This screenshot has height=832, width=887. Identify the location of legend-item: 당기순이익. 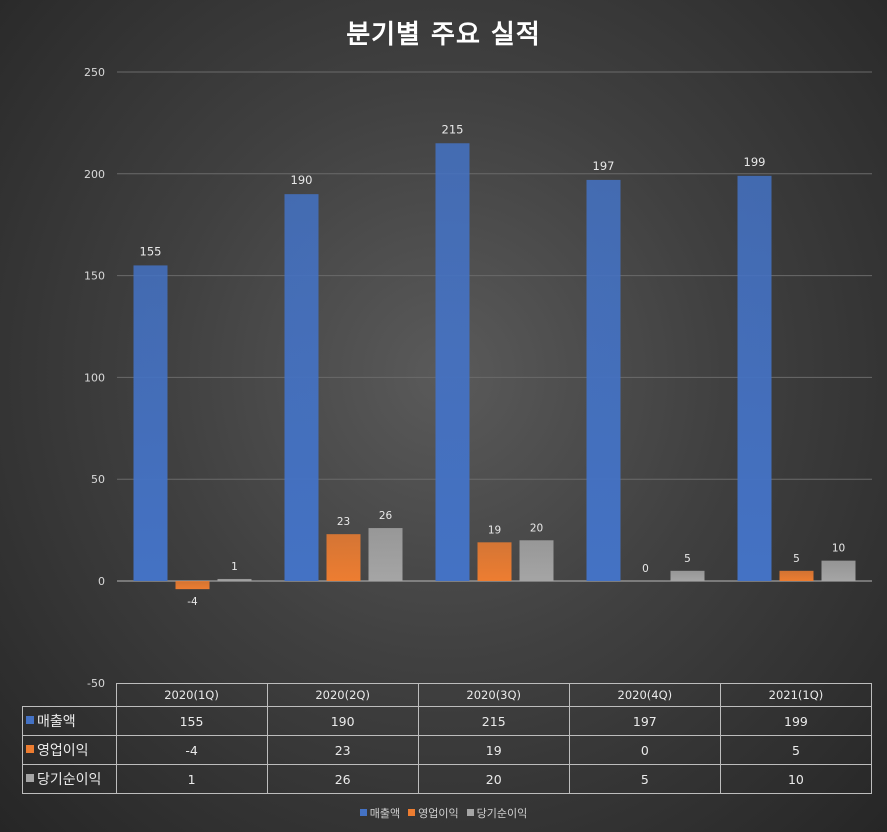
(497, 813).